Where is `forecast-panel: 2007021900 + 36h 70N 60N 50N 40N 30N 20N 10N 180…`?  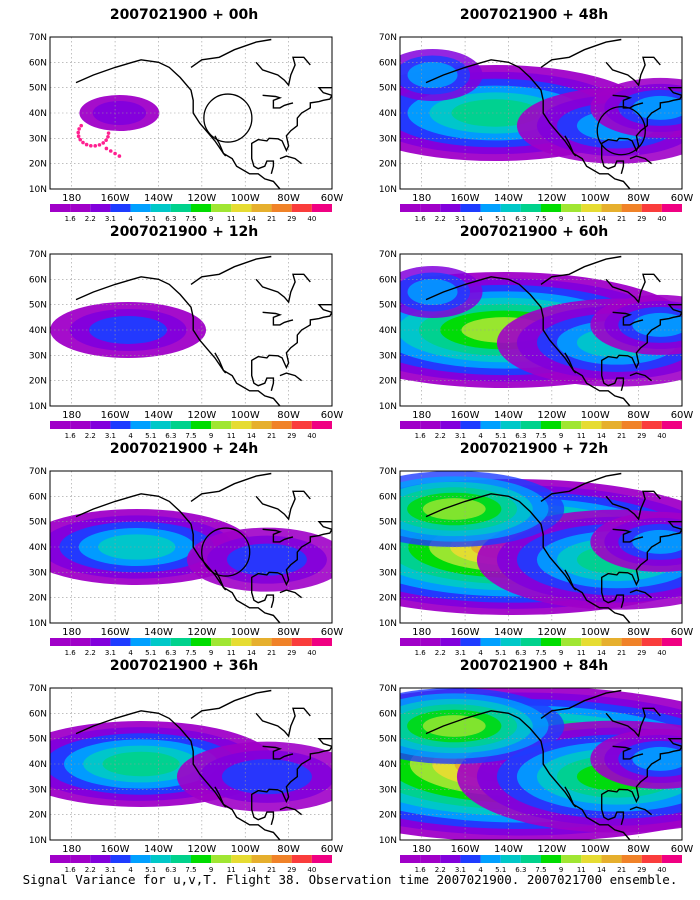
forecast-panel: 2007021900 + 36h 70N 60N 50N 40N 30N 20N 10N 180… is located at coordinates (184, 767).